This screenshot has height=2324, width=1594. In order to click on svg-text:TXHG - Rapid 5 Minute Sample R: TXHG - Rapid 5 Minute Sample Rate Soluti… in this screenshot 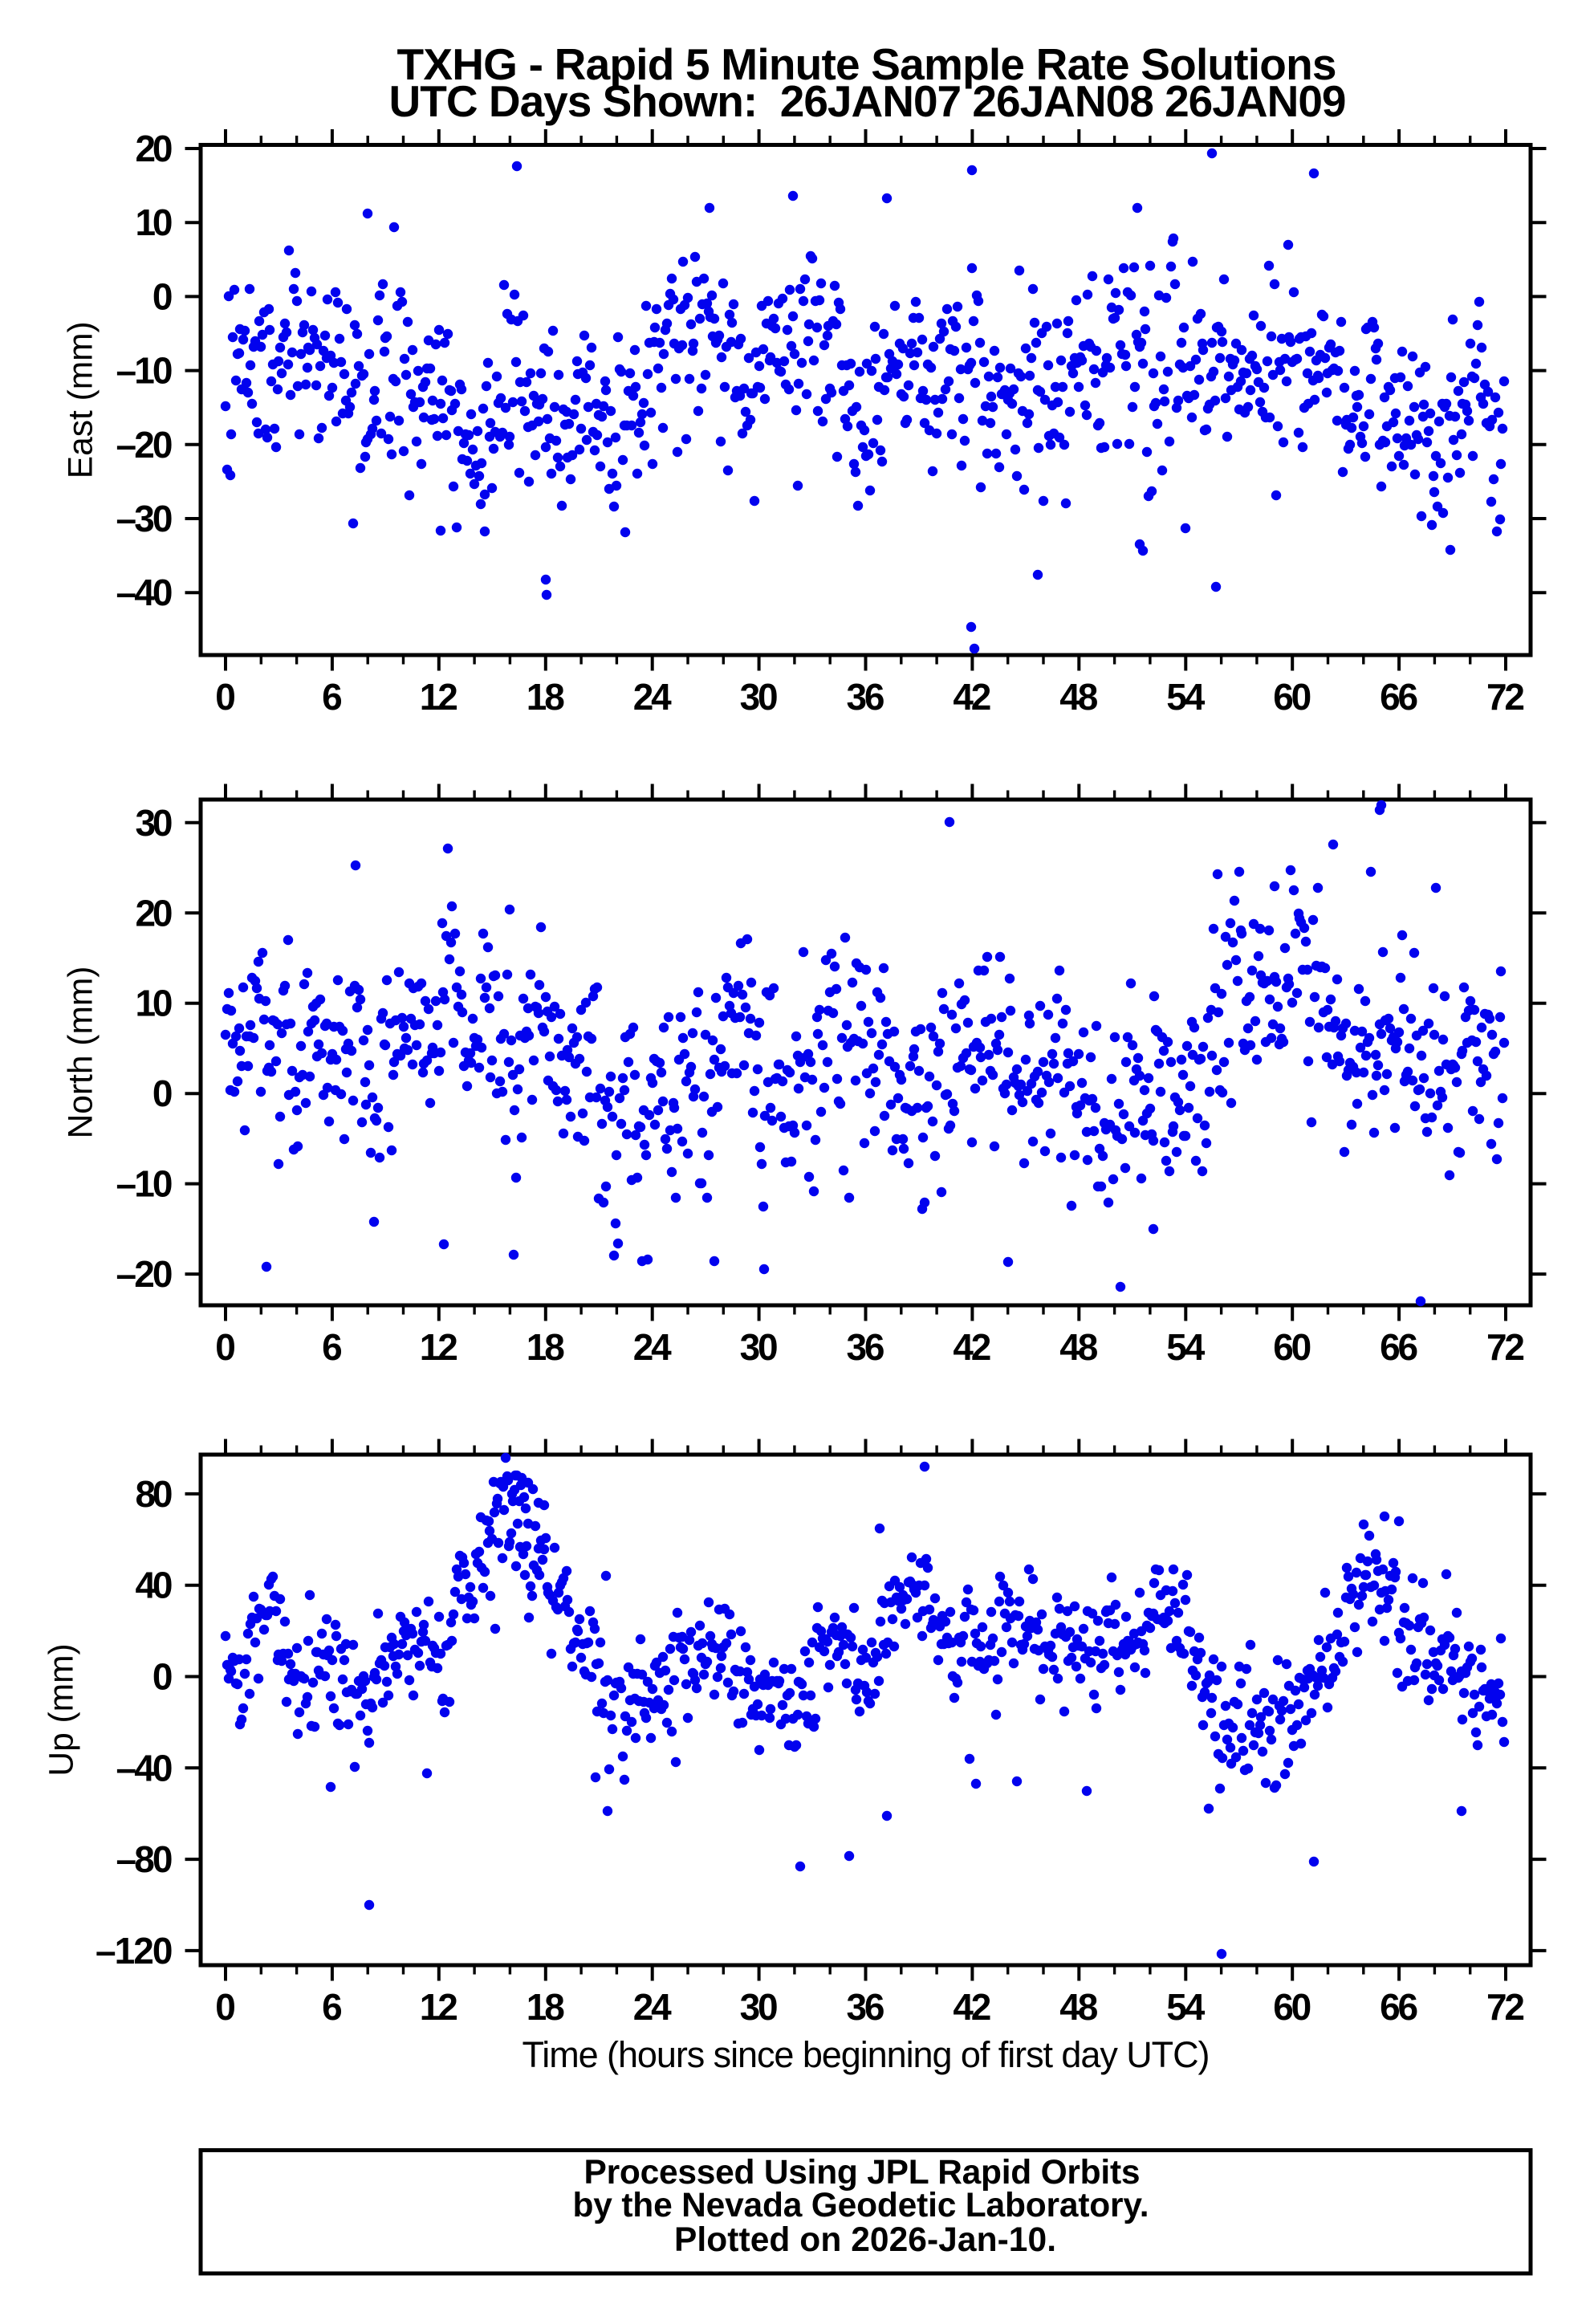, I will do `click(867, 64)`.